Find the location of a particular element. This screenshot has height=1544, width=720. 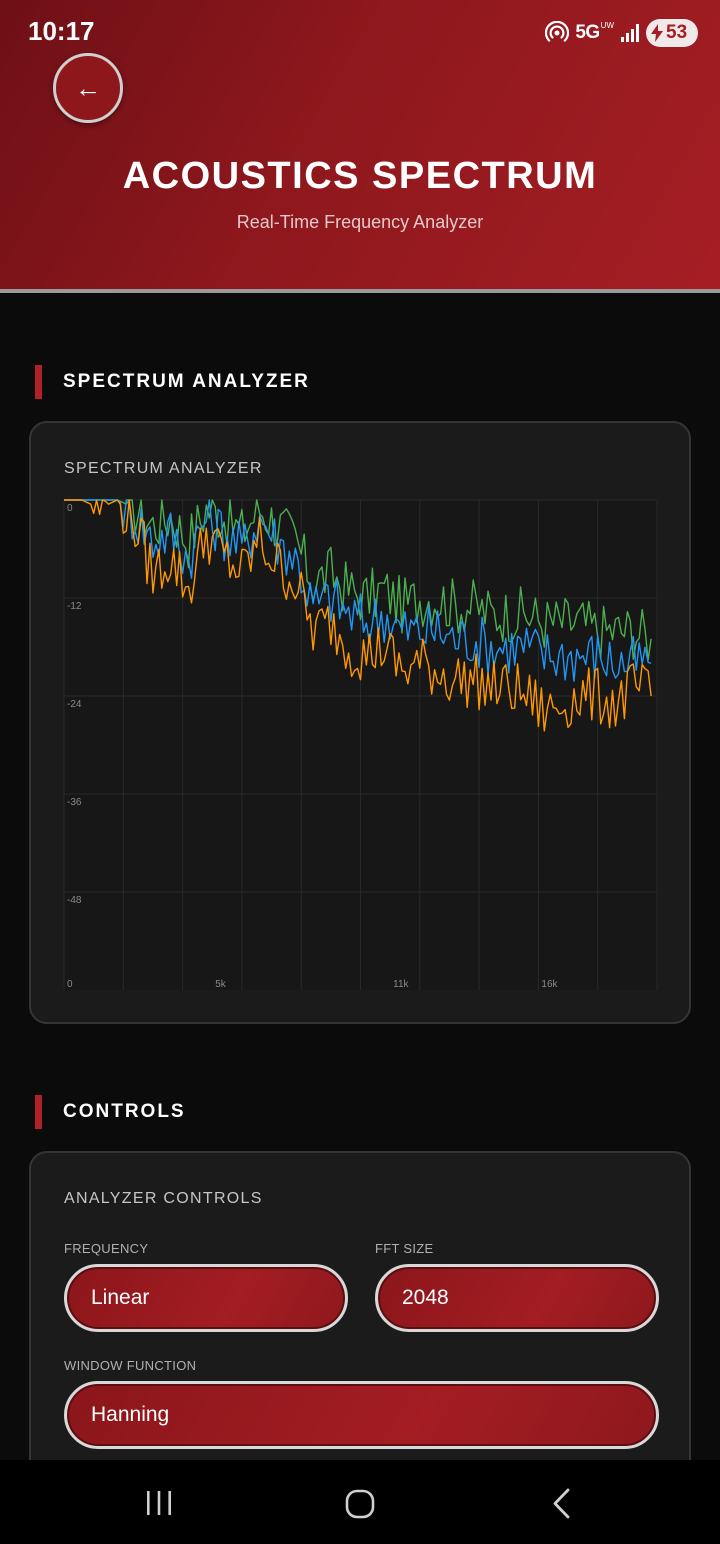

x-tick-label: 0 is located at coordinates (70, 984).